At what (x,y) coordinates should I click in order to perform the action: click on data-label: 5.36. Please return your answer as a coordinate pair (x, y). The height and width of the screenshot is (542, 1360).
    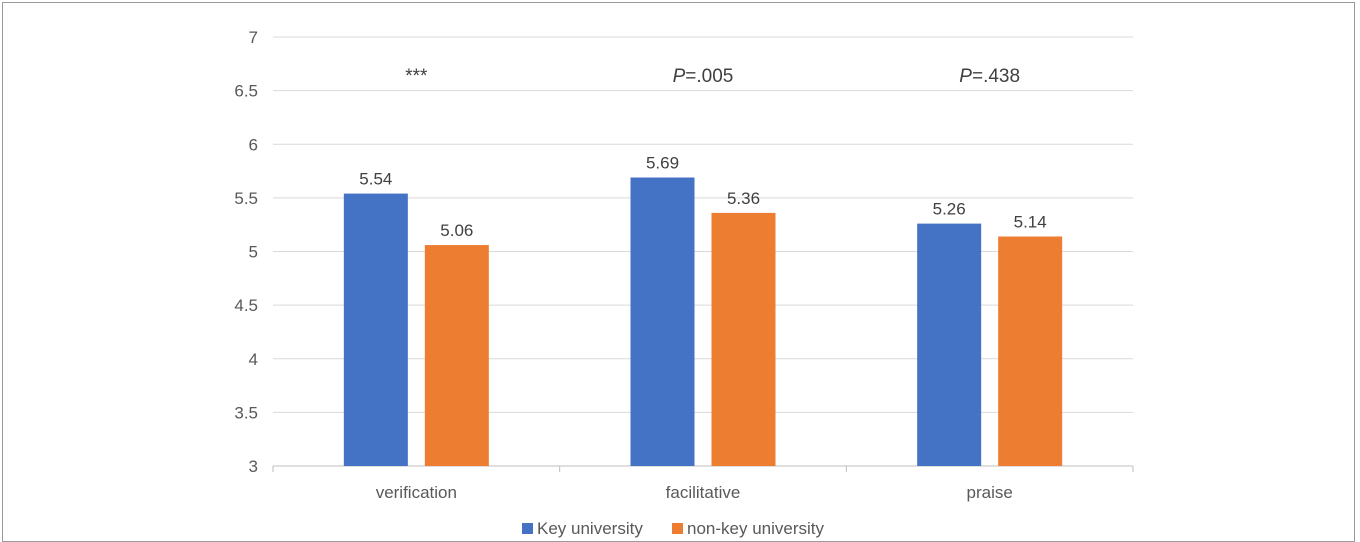
    Looking at the image, I should click on (743, 198).